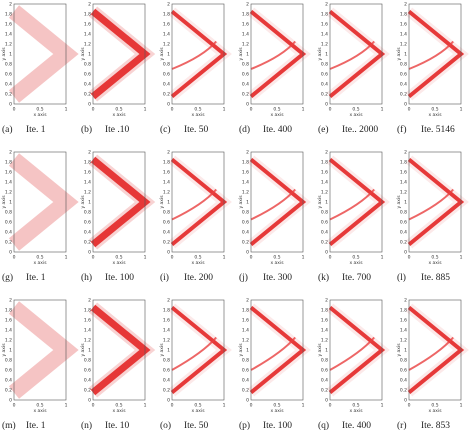 This screenshot has height=445, width=474. What do you see at coordinates (7, 129) in the screenshot?
I see `caption-label: (a)` at bounding box center [7, 129].